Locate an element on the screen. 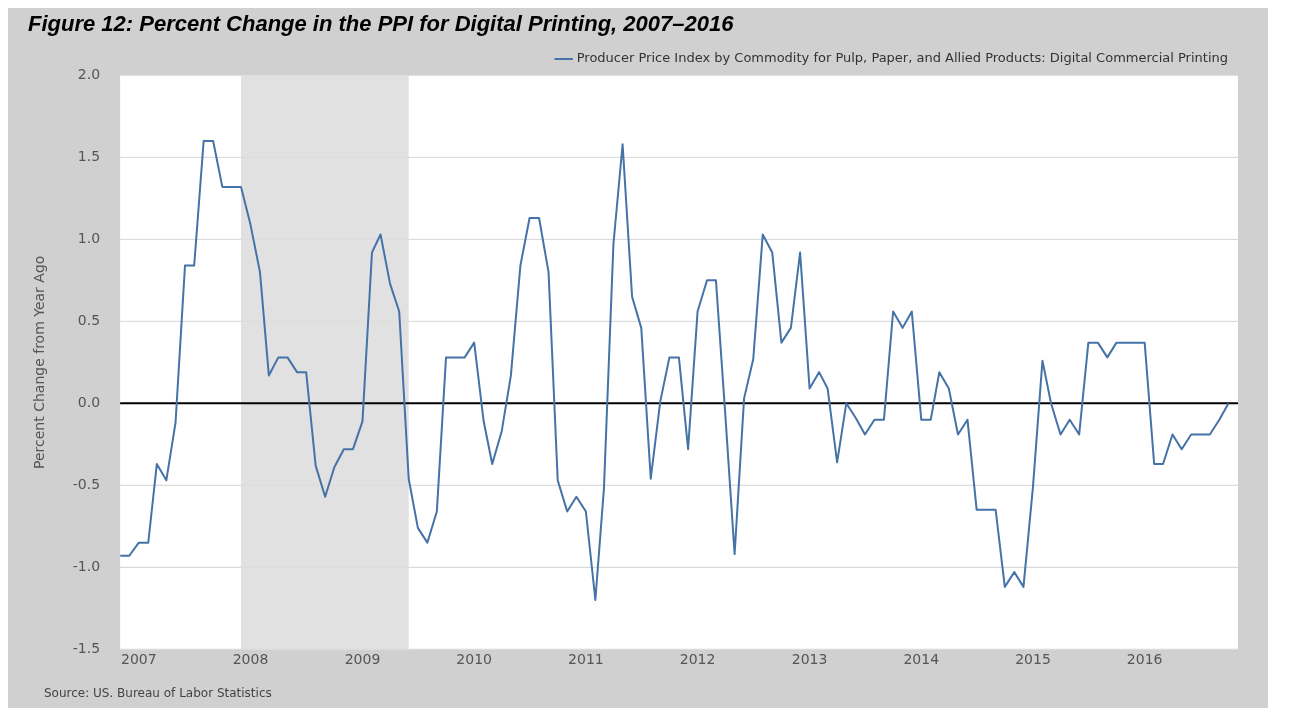 The width and height of the screenshot is (1289, 719). x-tick-label: 2012 is located at coordinates (697, 659).